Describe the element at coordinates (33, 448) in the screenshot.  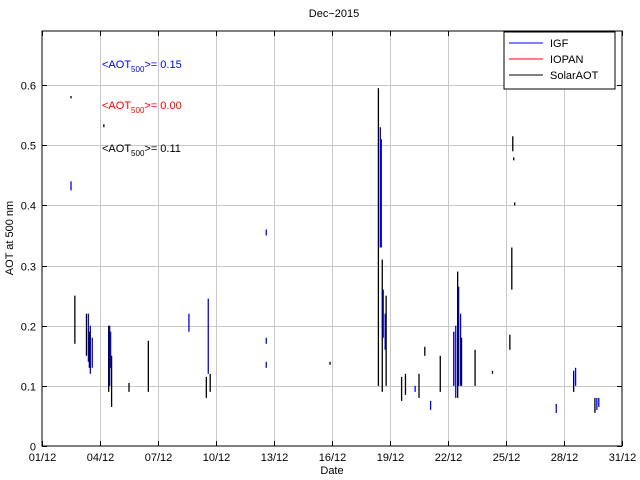
I see `y-tick-label: 0` at that location.